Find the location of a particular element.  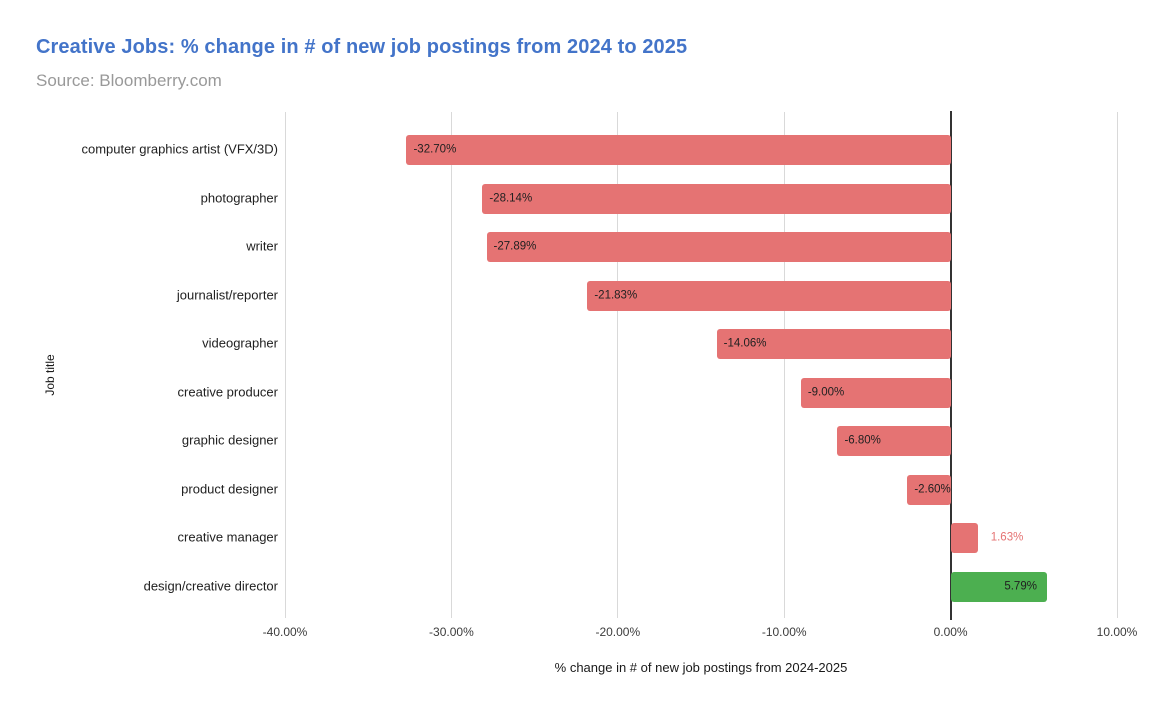

category-label: videographer is located at coordinates (240, 343).